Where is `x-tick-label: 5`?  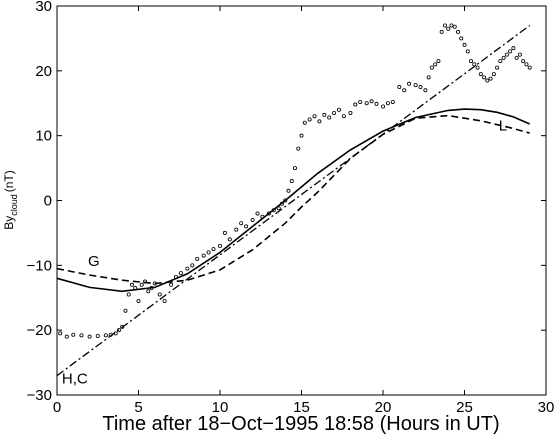
x-tick-label: 5 is located at coordinates (138, 407).